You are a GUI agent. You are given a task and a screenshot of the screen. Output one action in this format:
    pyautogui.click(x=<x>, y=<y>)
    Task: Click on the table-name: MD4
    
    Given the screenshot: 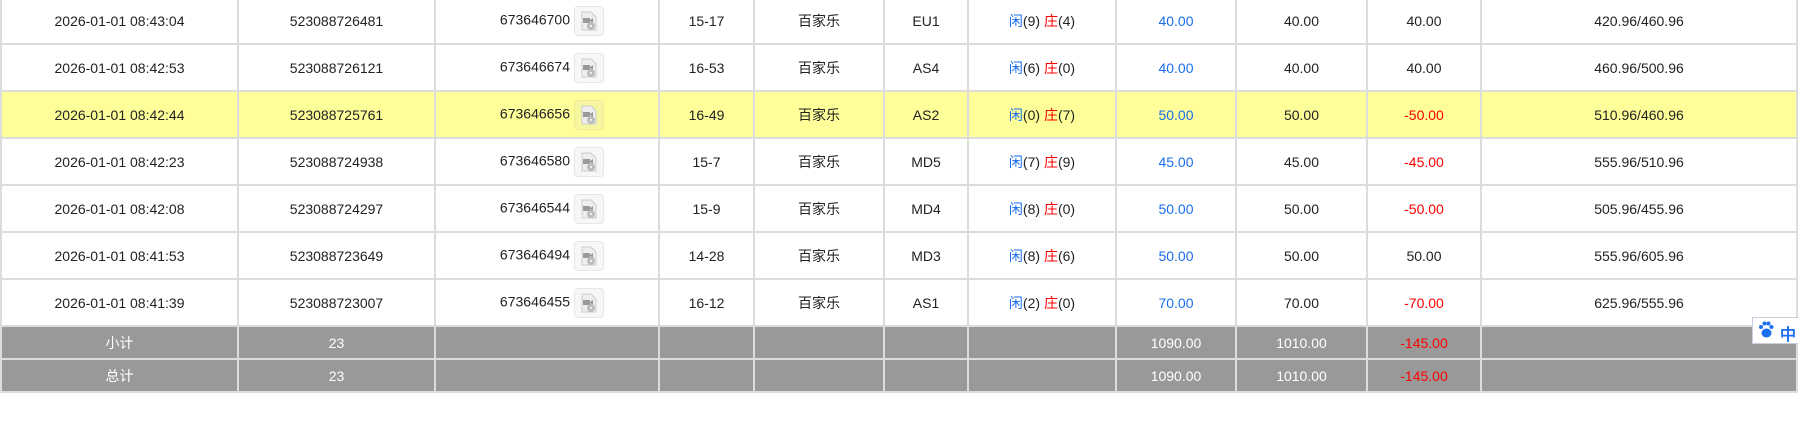 What is the action you would take?
    pyautogui.click(x=926, y=208)
    